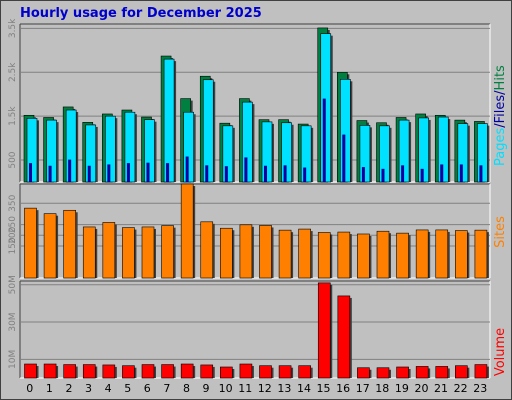 Image resolution: width=512 pixels, height=400 pixels. I want to click on side-label-sep2: /, so click(500, 92).